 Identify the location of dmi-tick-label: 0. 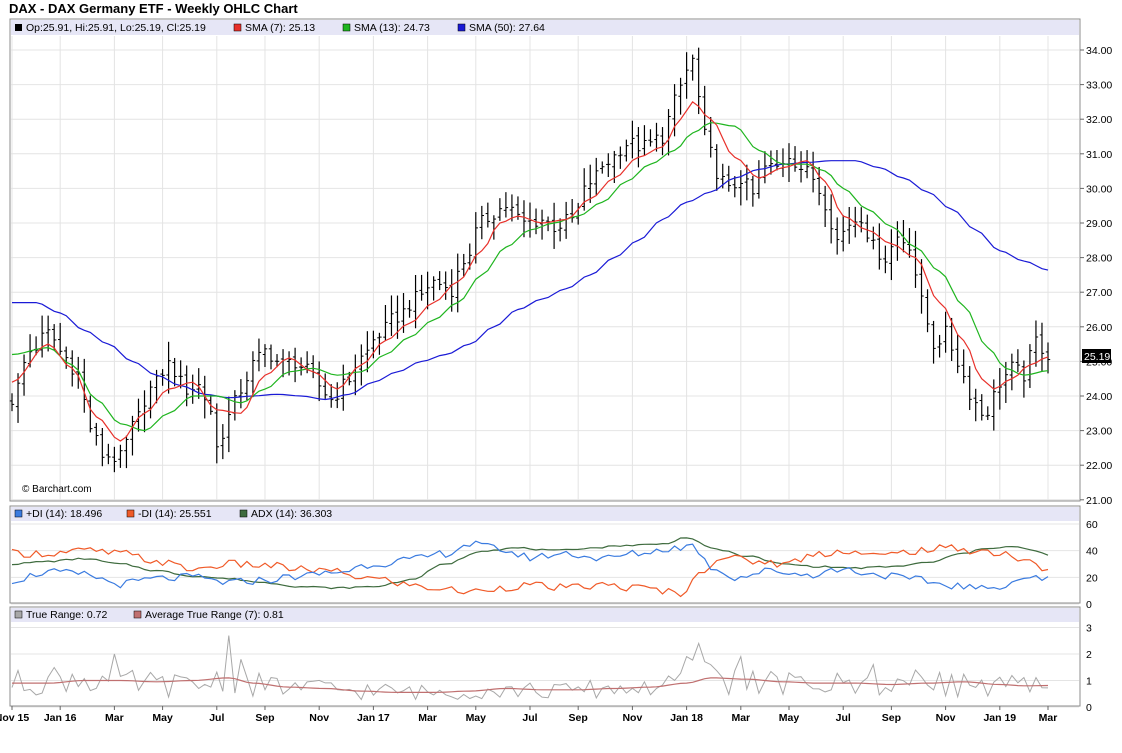
(1089, 605).